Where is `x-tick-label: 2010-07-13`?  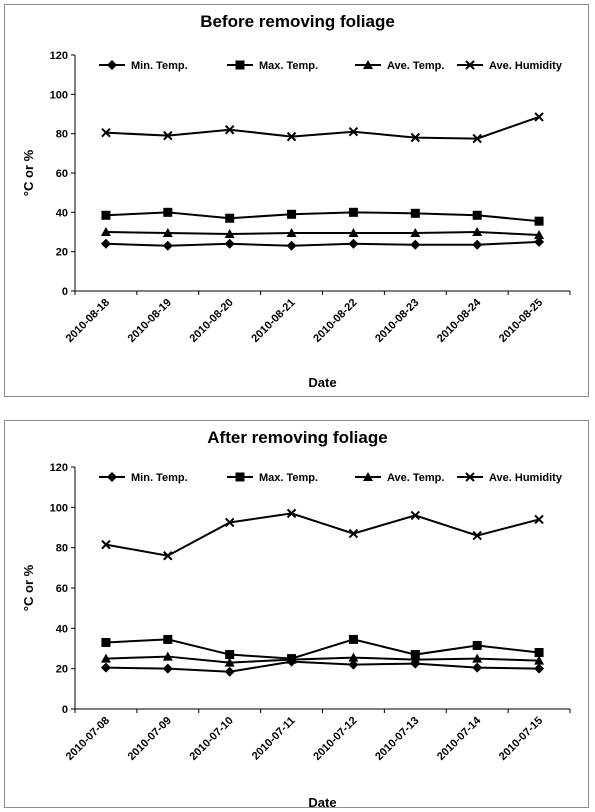 x-tick-label: 2010-07-13 is located at coordinates (397, 739).